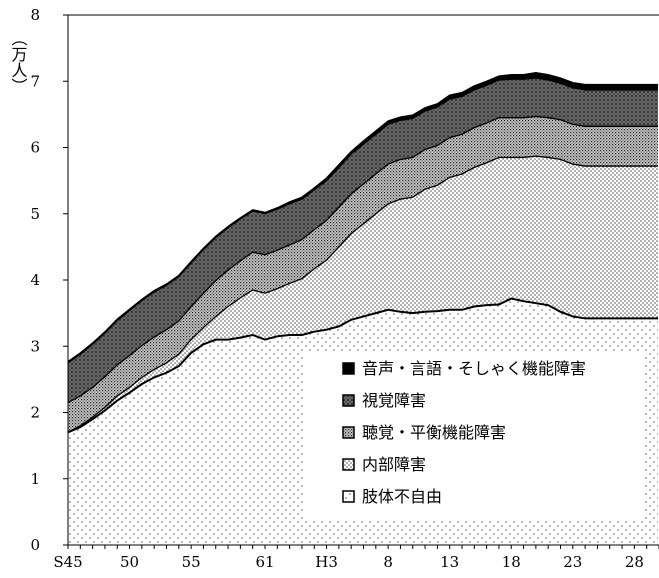 The height and width of the screenshot is (578, 659). I want to click on legend-label: 肢体不自由, so click(402, 496).